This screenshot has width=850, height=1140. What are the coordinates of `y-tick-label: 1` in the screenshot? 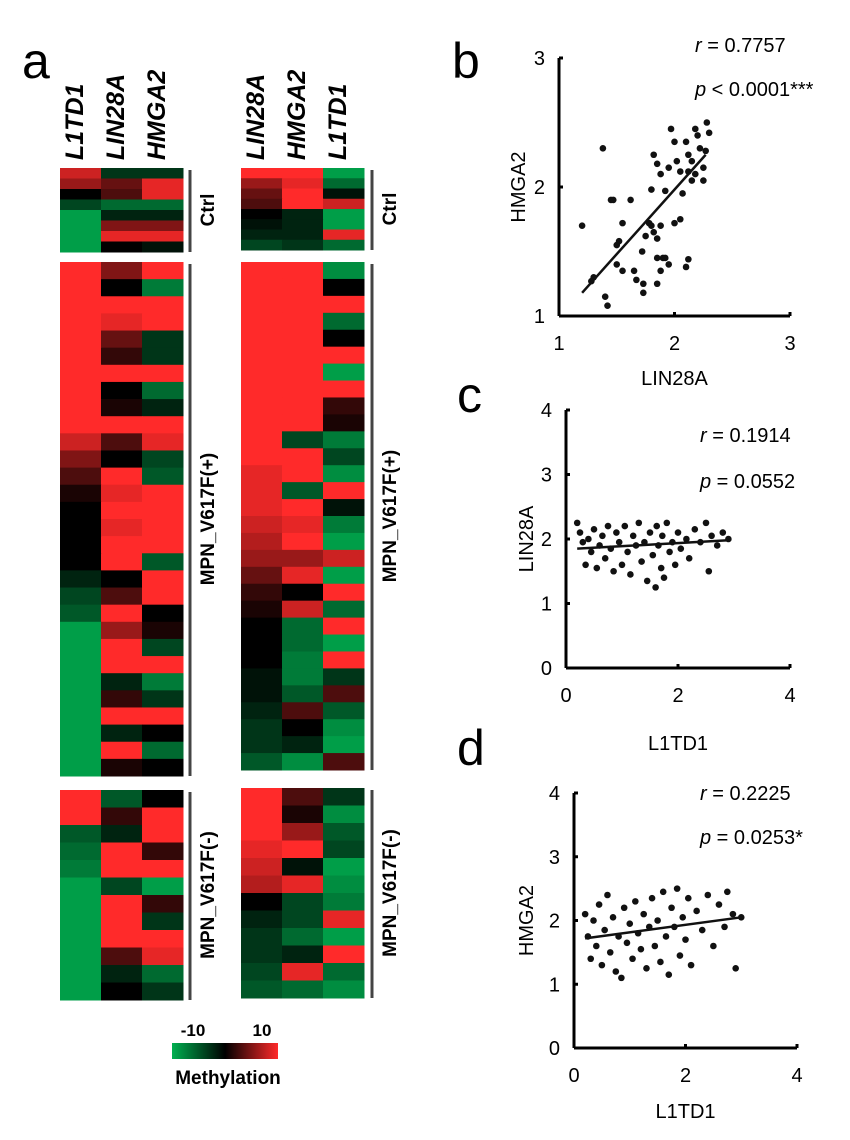 It's located at (539, 317).